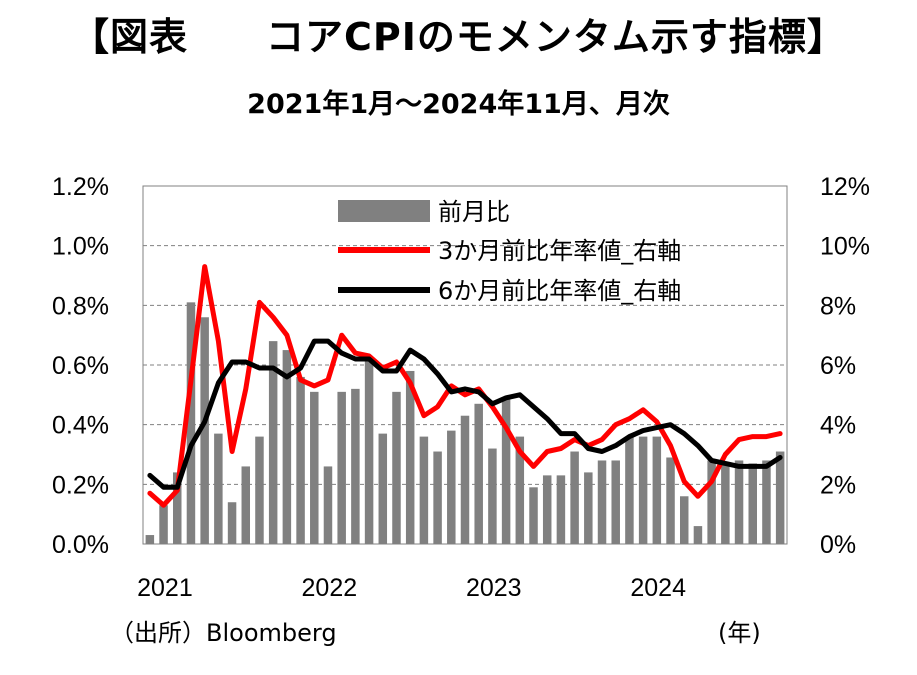  I want to click on legend-swatch-bar, so click(384, 211).